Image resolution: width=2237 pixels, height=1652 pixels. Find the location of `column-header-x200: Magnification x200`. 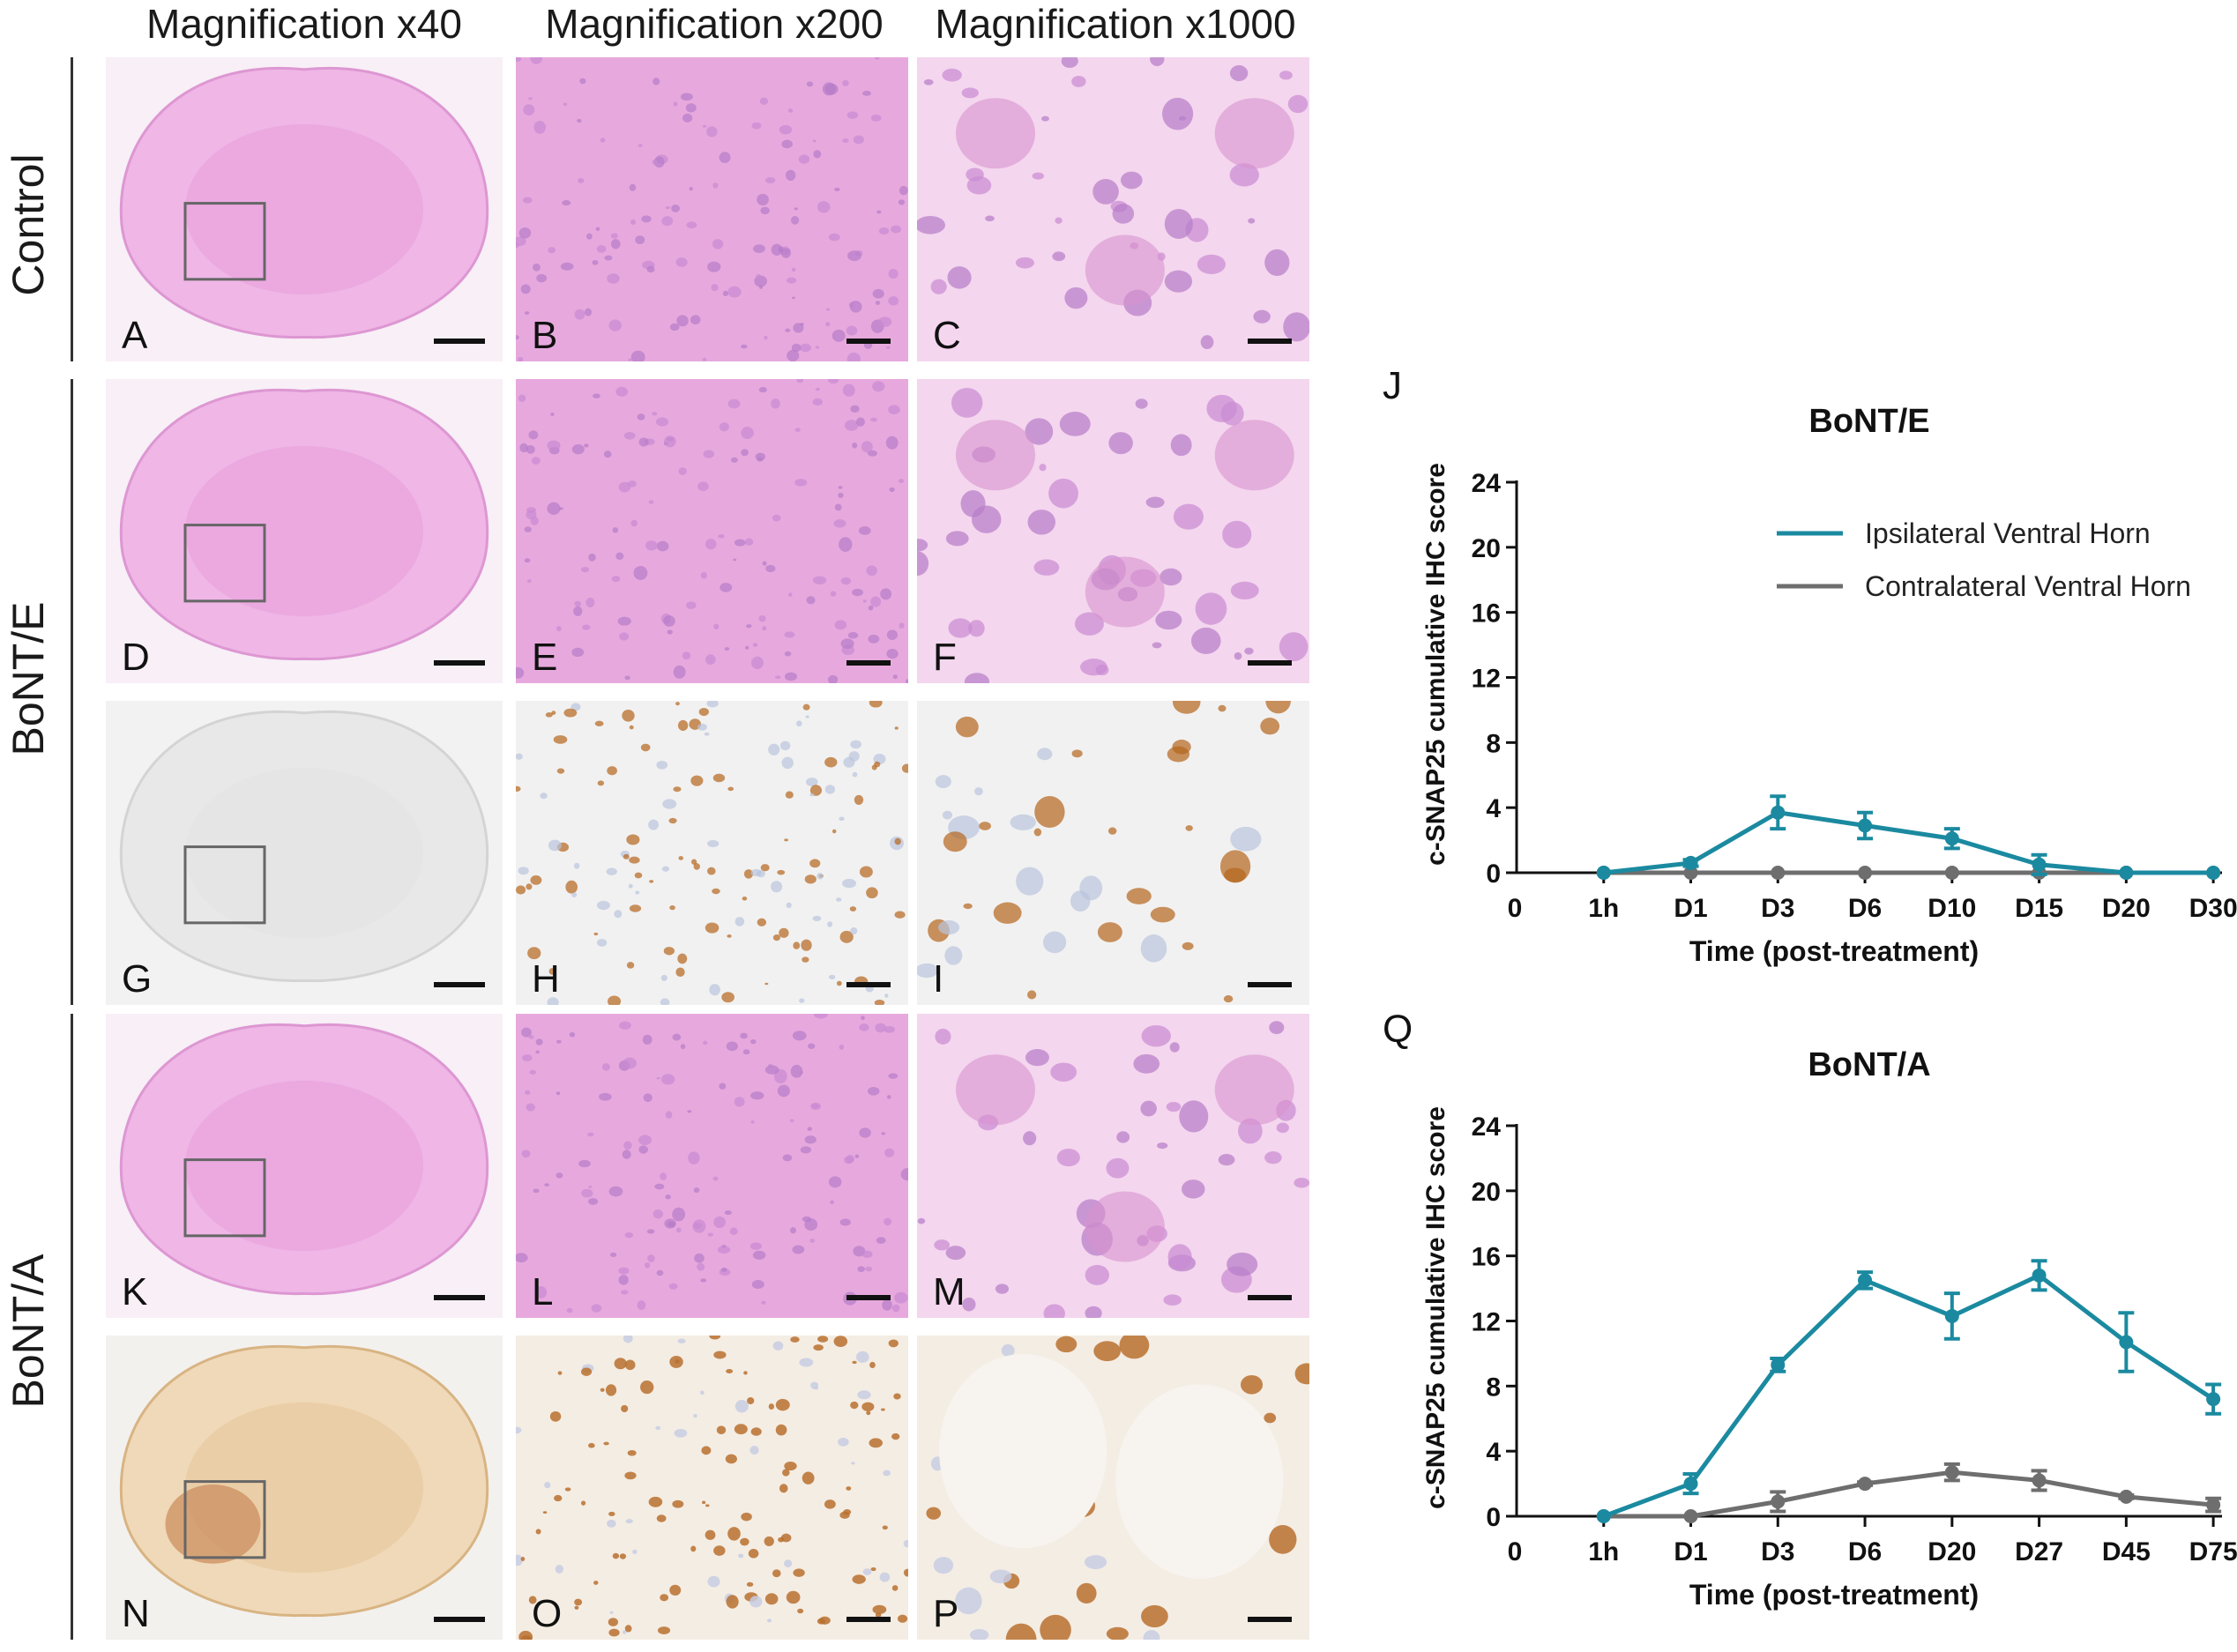

column-header-x200: Magnification x200 is located at coordinates (714, 24).